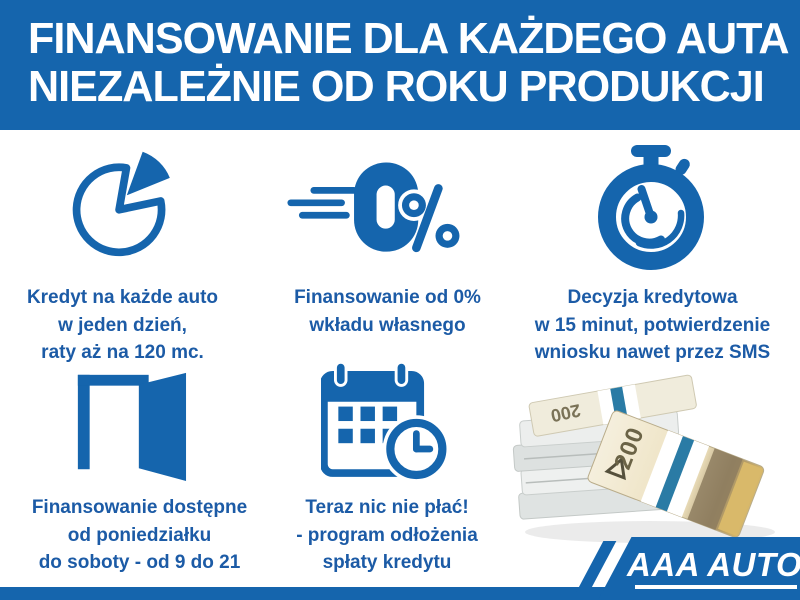 Image resolution: width=800 pixels, height=600 pixels. I want to click on aaa-auto-logo: AAA AUTO, so click(682, 568).